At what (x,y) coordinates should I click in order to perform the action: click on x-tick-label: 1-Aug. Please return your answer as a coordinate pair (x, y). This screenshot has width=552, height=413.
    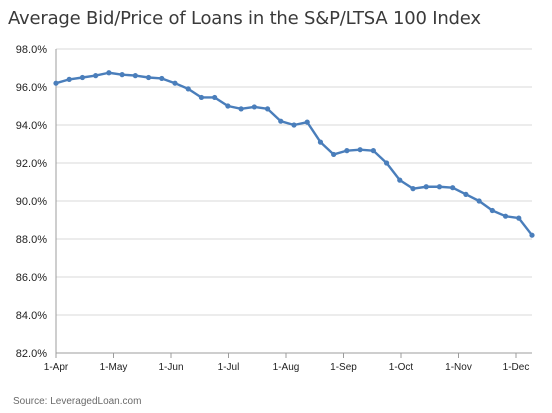
    Looking at the image, I should click on (286, 367).